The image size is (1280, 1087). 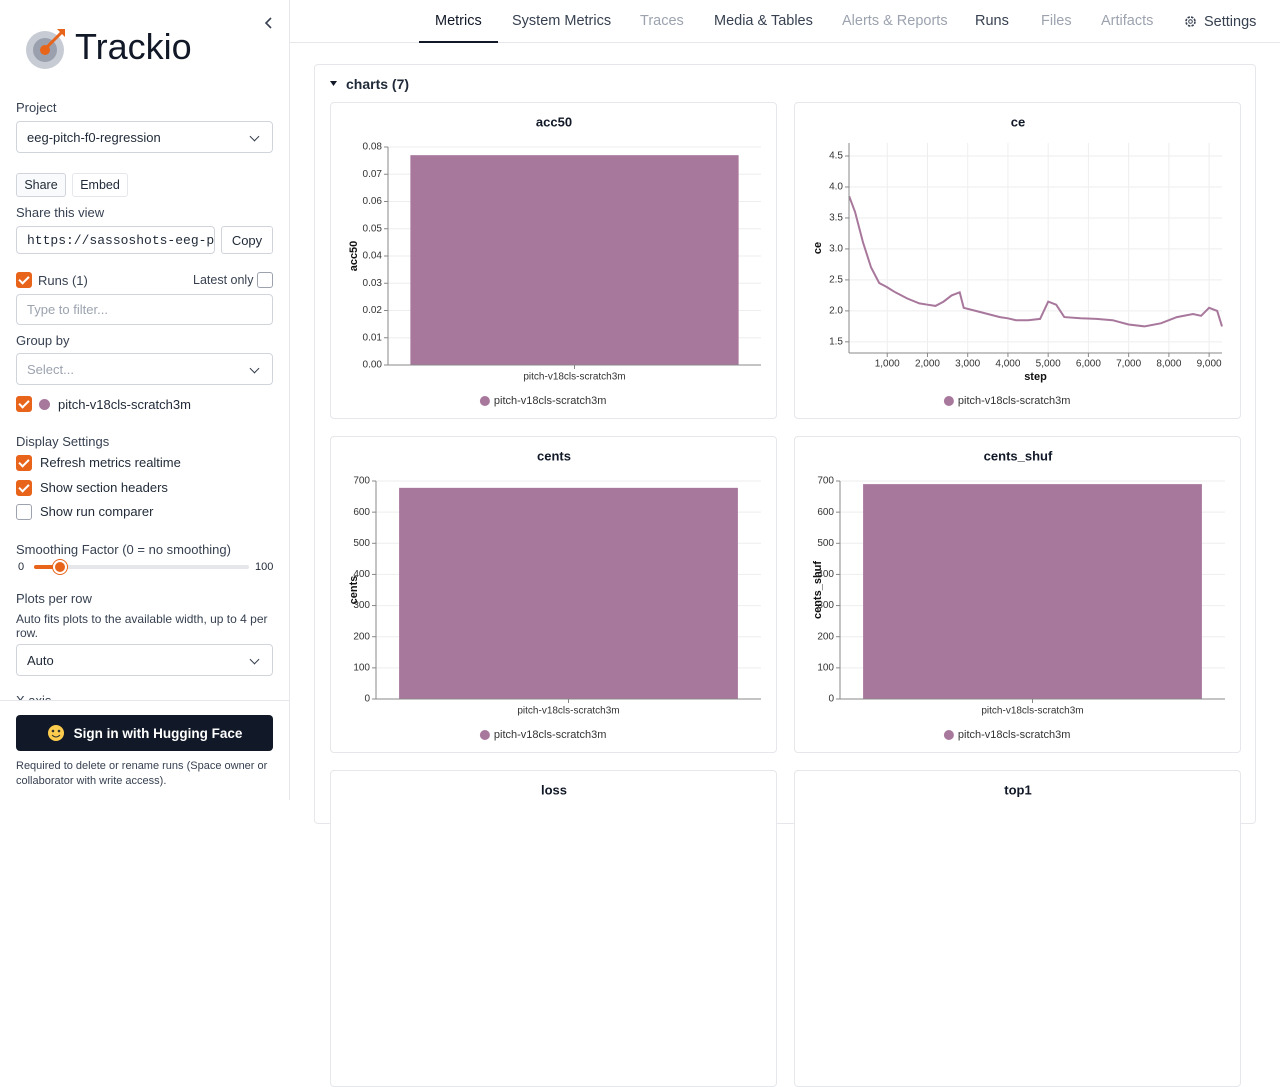 What do you see at coordinates (836, 341) in the screenshot?
I see `y-tick-label: 1.5` at bounding box center [836, 341].